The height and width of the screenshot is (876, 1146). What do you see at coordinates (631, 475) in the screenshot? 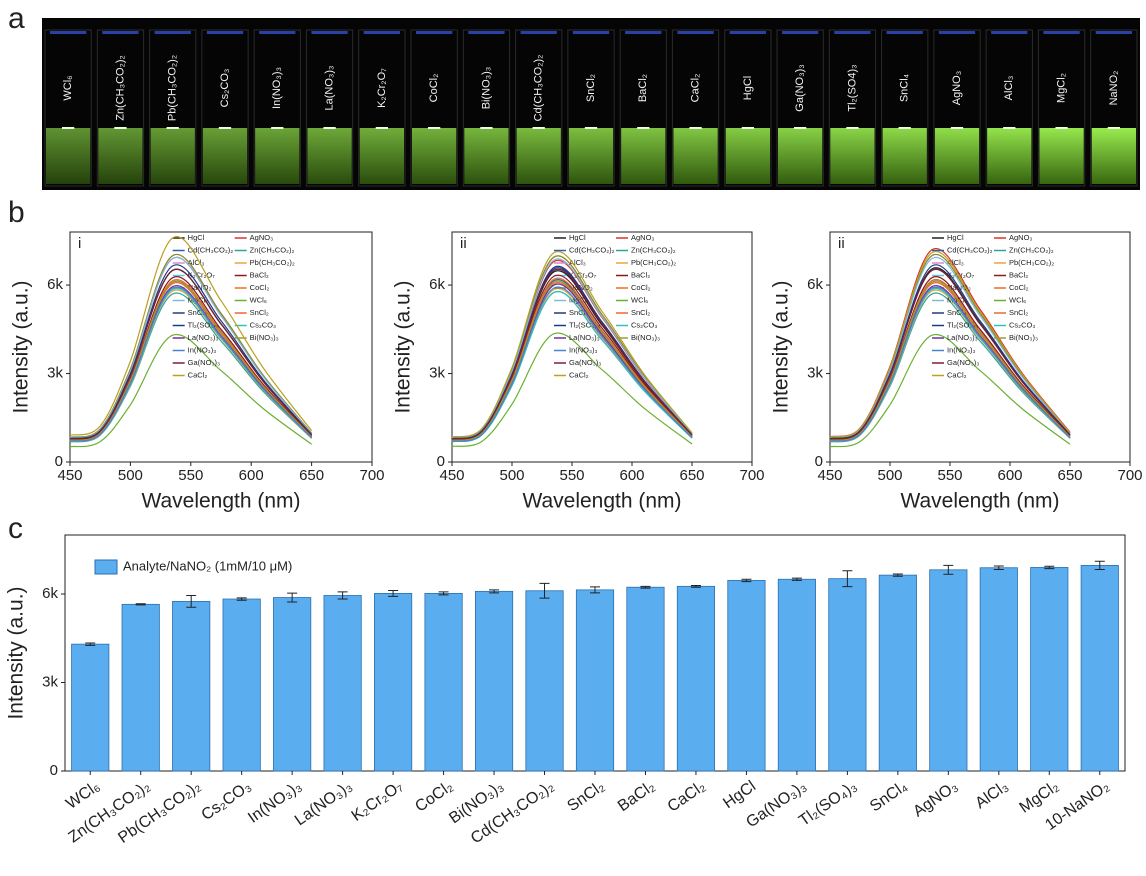
I see `x-tick-label: 600` at bounding box center [631, 475].